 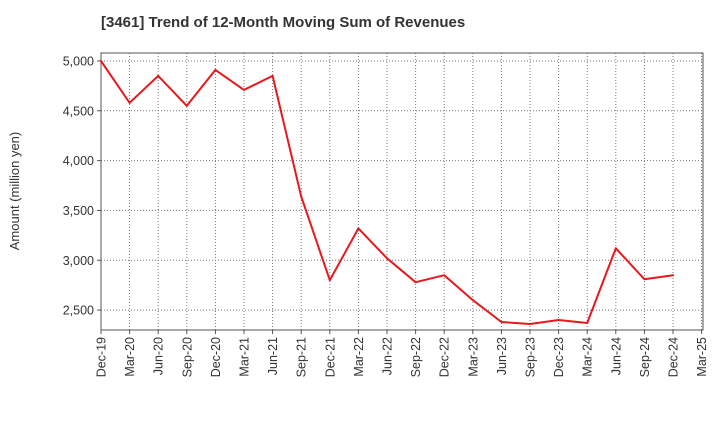 What do you see at coordinates (78, 61) in the screenshot?
I see `y-tick-label: 5,000` at bounding box center [78, 61].